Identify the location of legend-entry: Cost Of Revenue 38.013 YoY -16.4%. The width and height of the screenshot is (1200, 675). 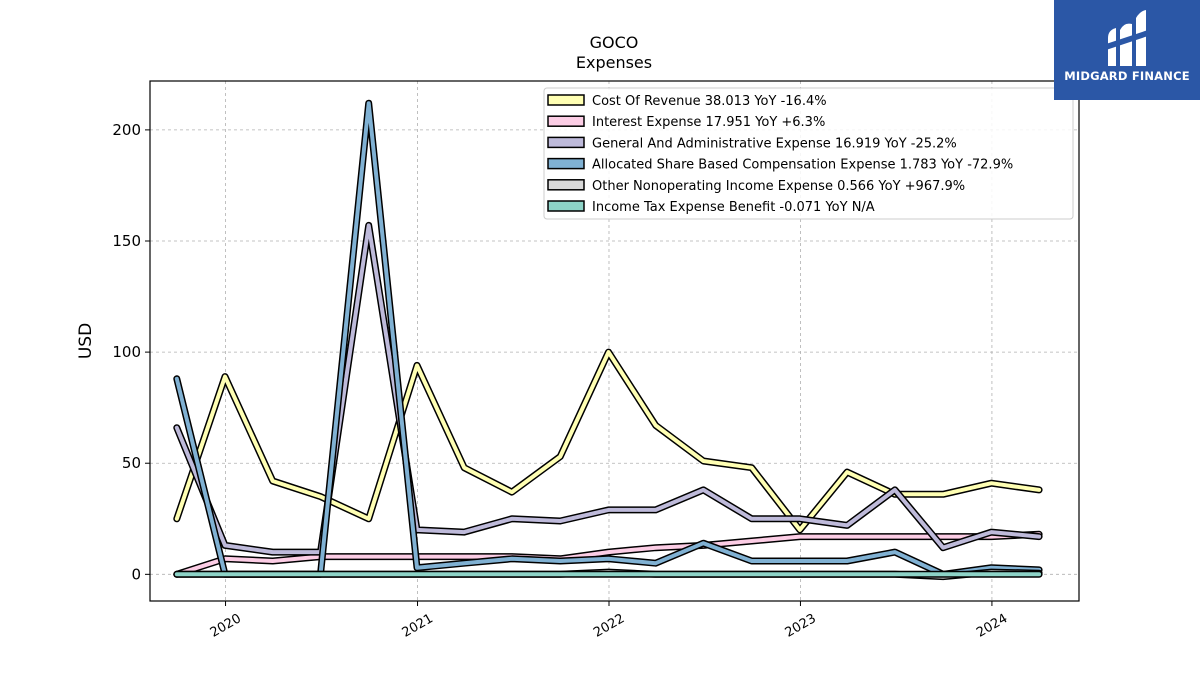
(709, 101).